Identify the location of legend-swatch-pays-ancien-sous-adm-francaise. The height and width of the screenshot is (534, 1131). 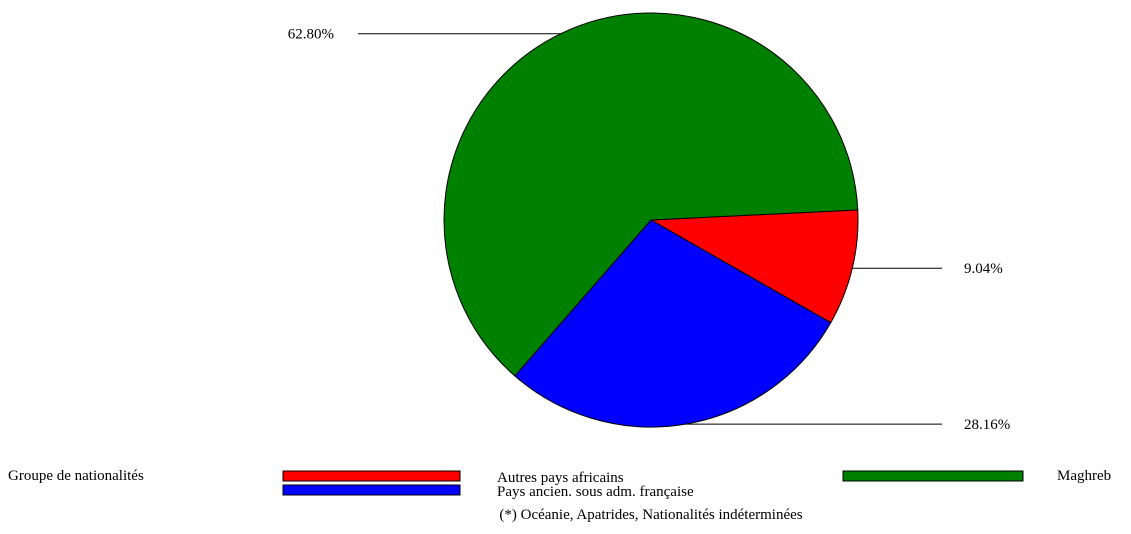
(371, 490).